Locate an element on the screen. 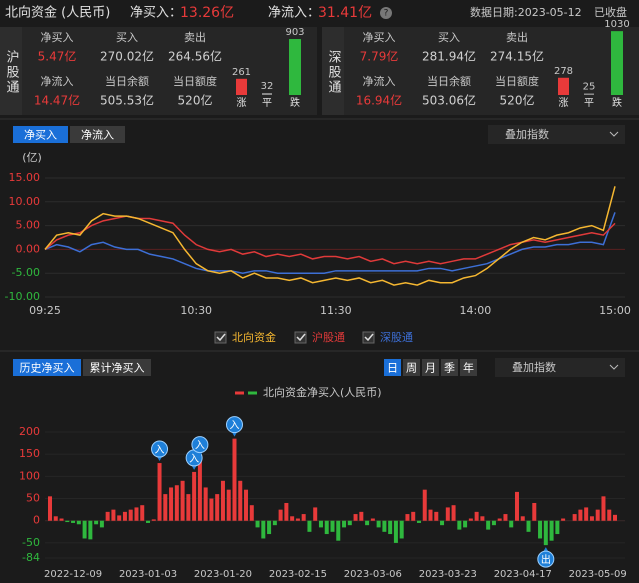  breadth-value: 903 is located at coordinates (294, 32).